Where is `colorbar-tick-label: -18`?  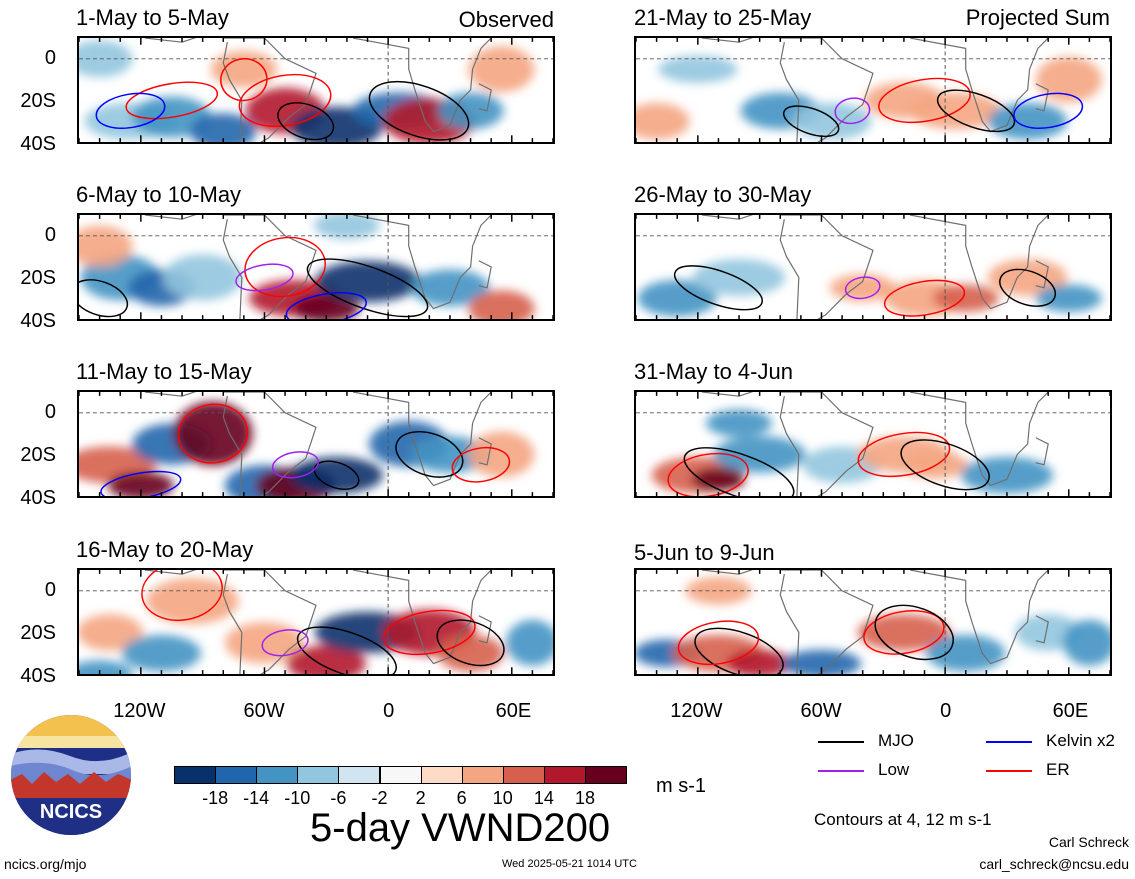
colorbar-tick-label: -18 is located at coordinates (215, 798).